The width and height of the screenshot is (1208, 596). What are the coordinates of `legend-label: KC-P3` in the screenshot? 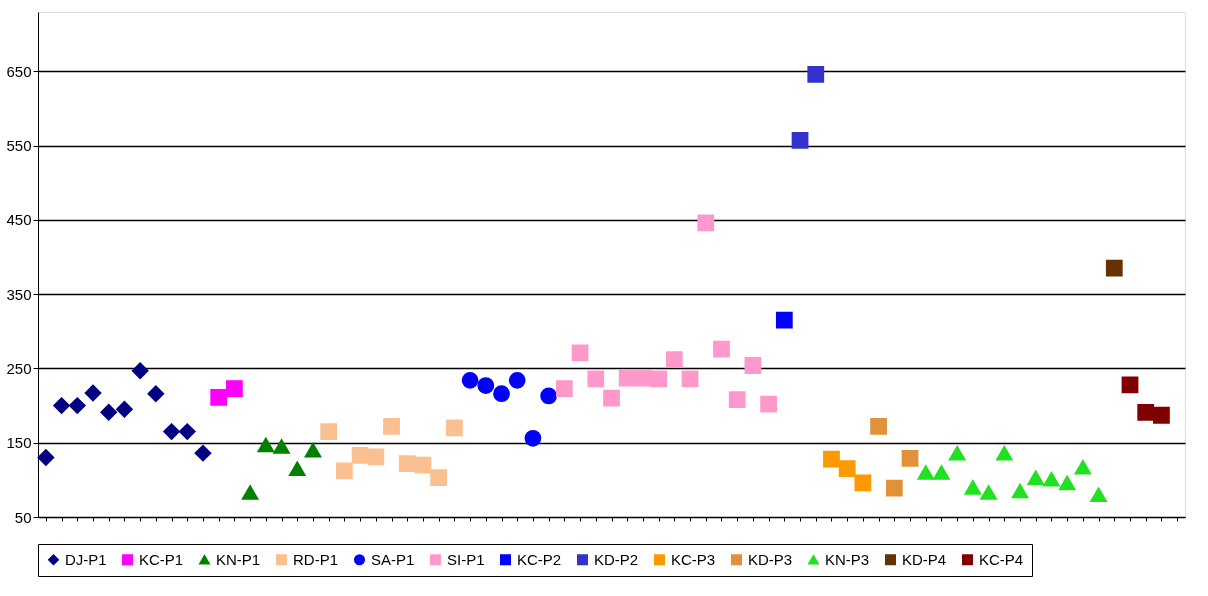 It's located at (693, 559).